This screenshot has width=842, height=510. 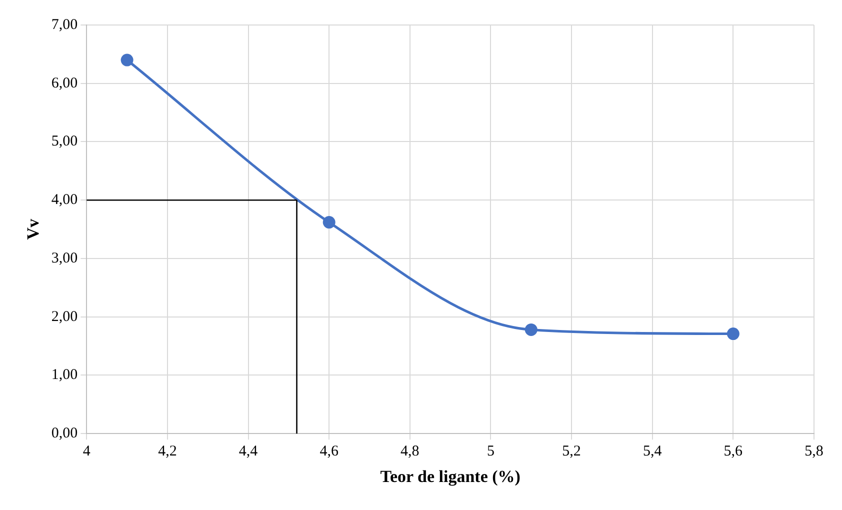 What do you see at coordinates (33, 229) in the screenshot?
I see `y-axis-title: Vv` at bounding box center [33, 229].